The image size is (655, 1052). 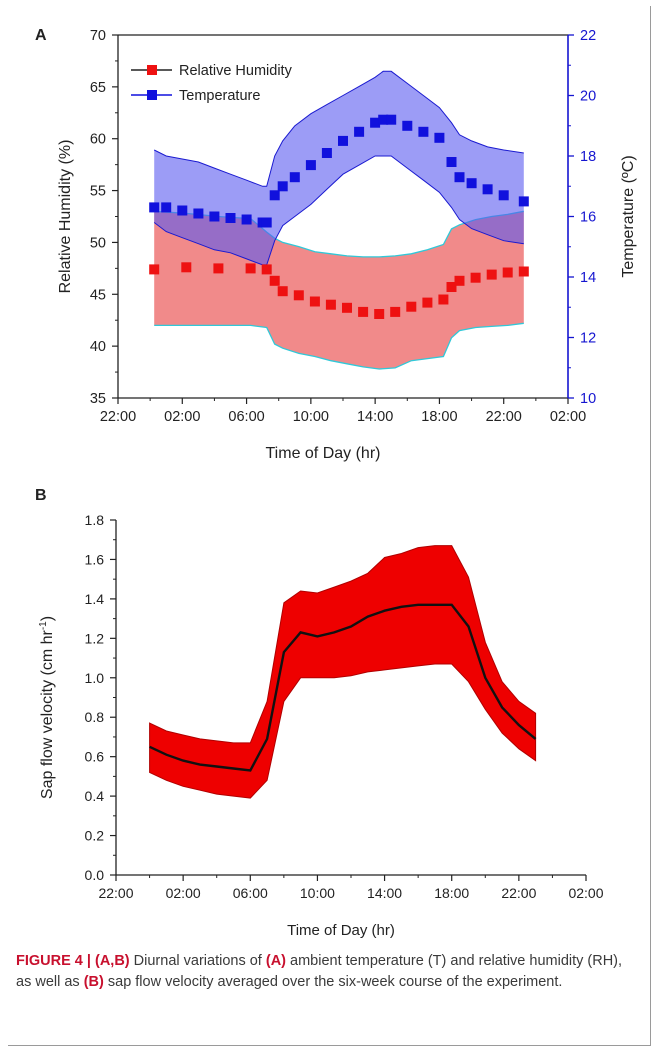 I want to click on y-left-tick-label: 65, so click(x=98, y=88).